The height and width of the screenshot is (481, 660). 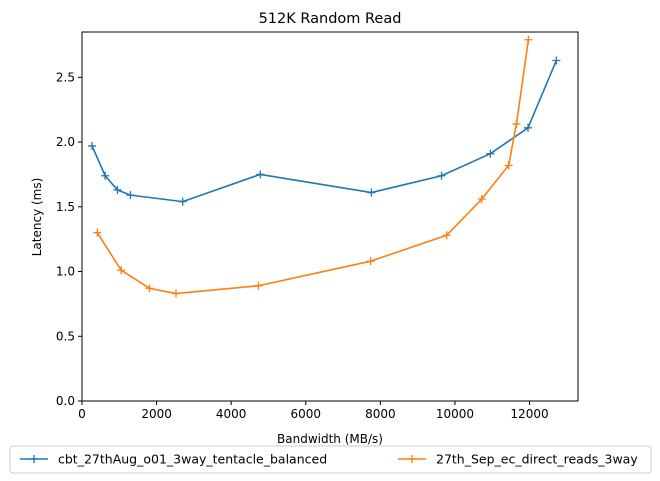 I want to click on x-tick-label: 12000, so click(x=529, y=414).